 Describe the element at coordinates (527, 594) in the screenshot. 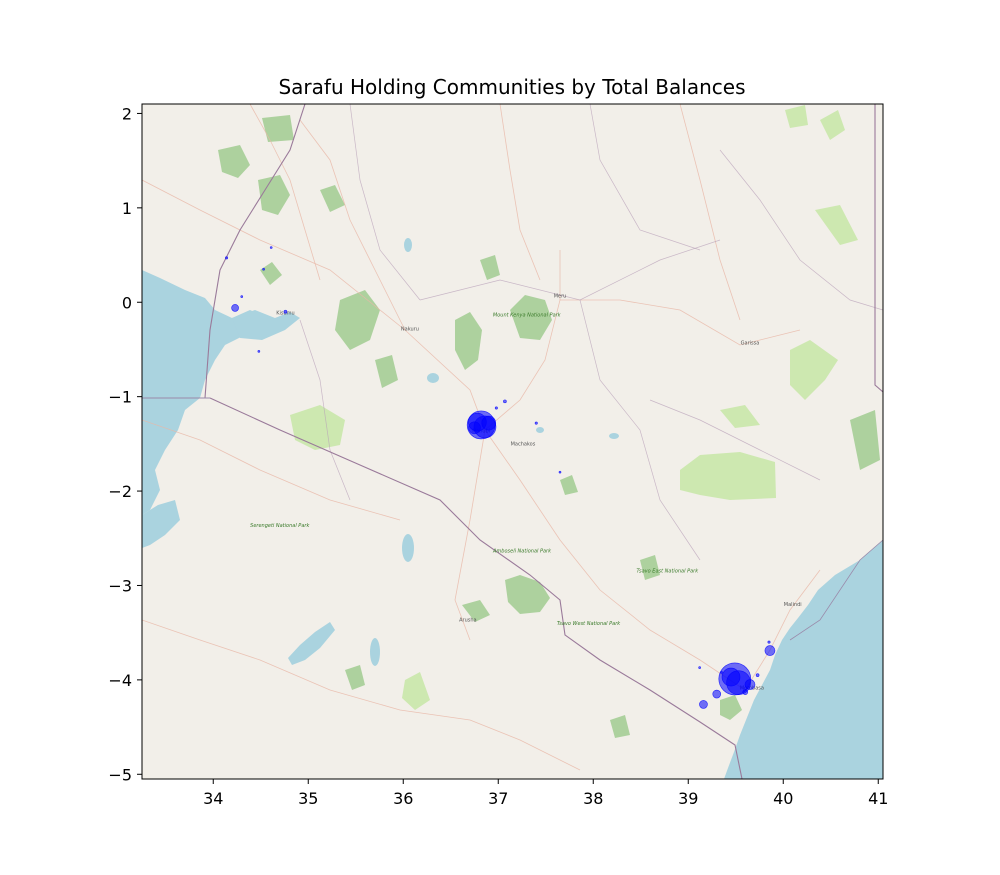

I see `park-amboseli` at that location.